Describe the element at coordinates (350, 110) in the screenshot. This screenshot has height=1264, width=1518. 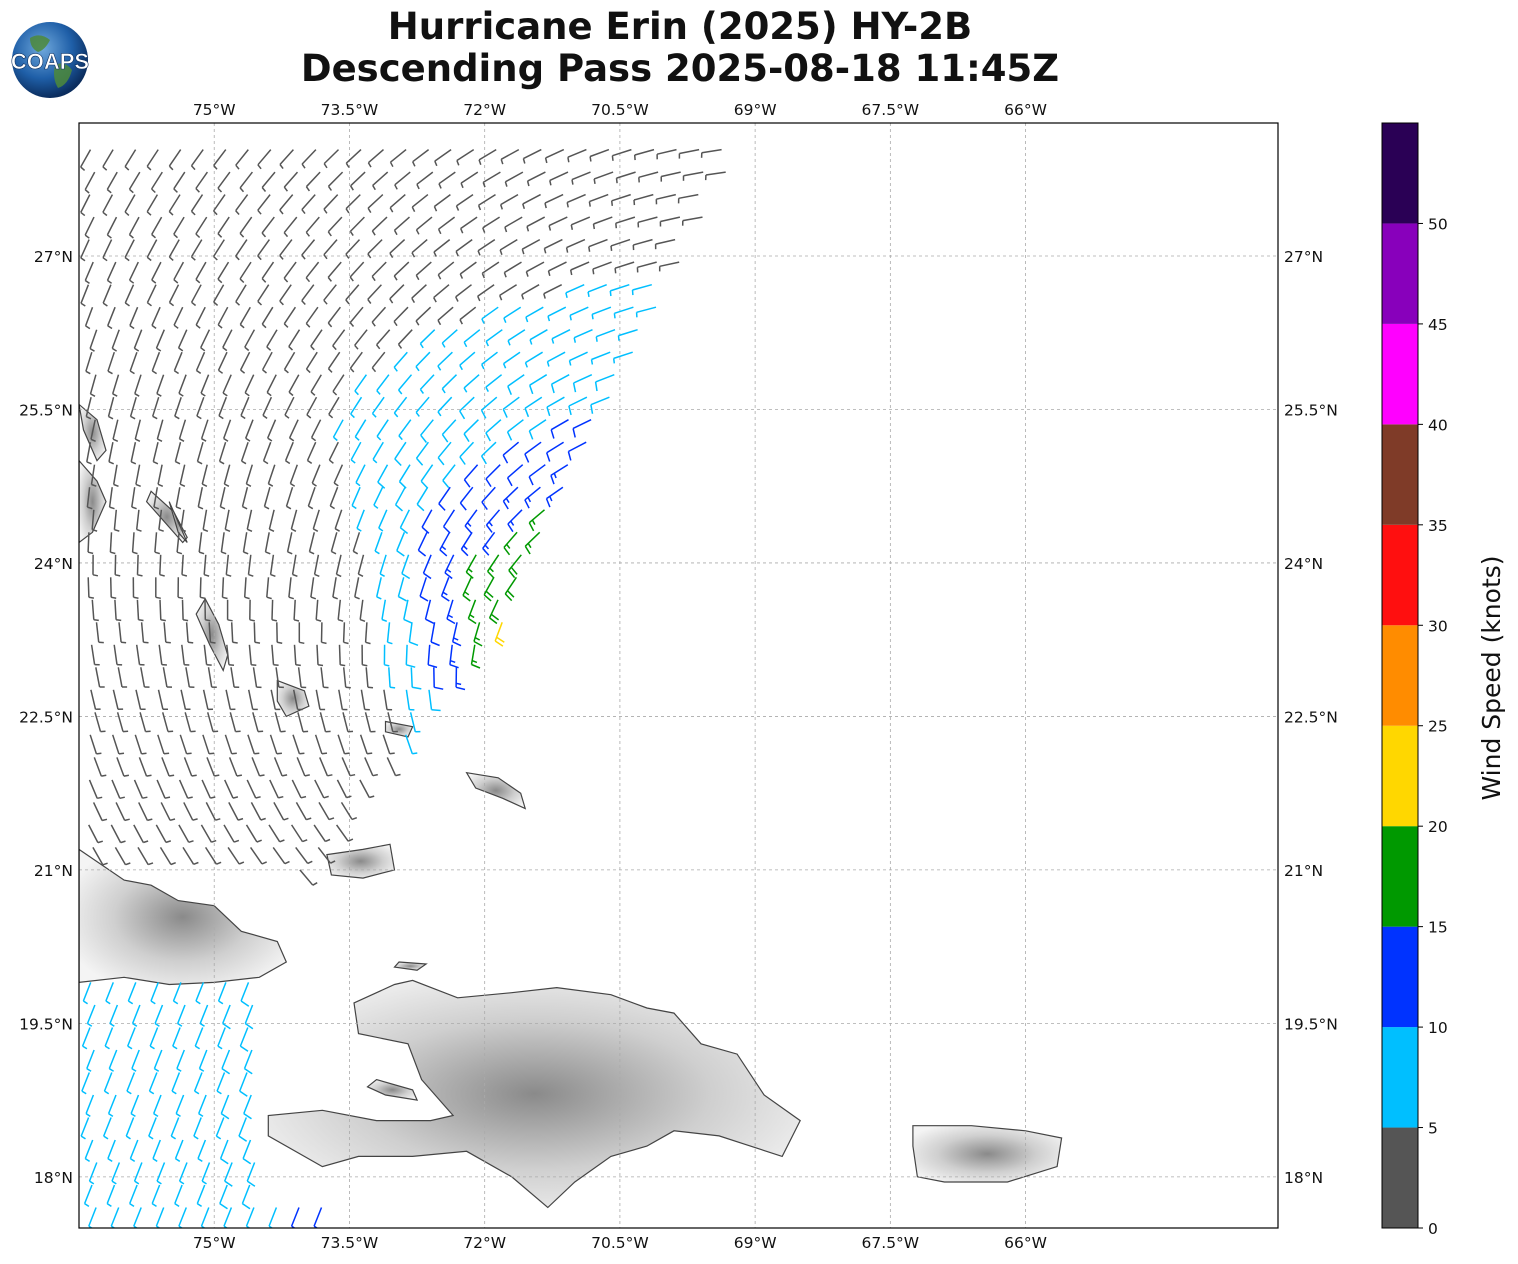
I see `lon-tick-label: 73.5°W` at that location.